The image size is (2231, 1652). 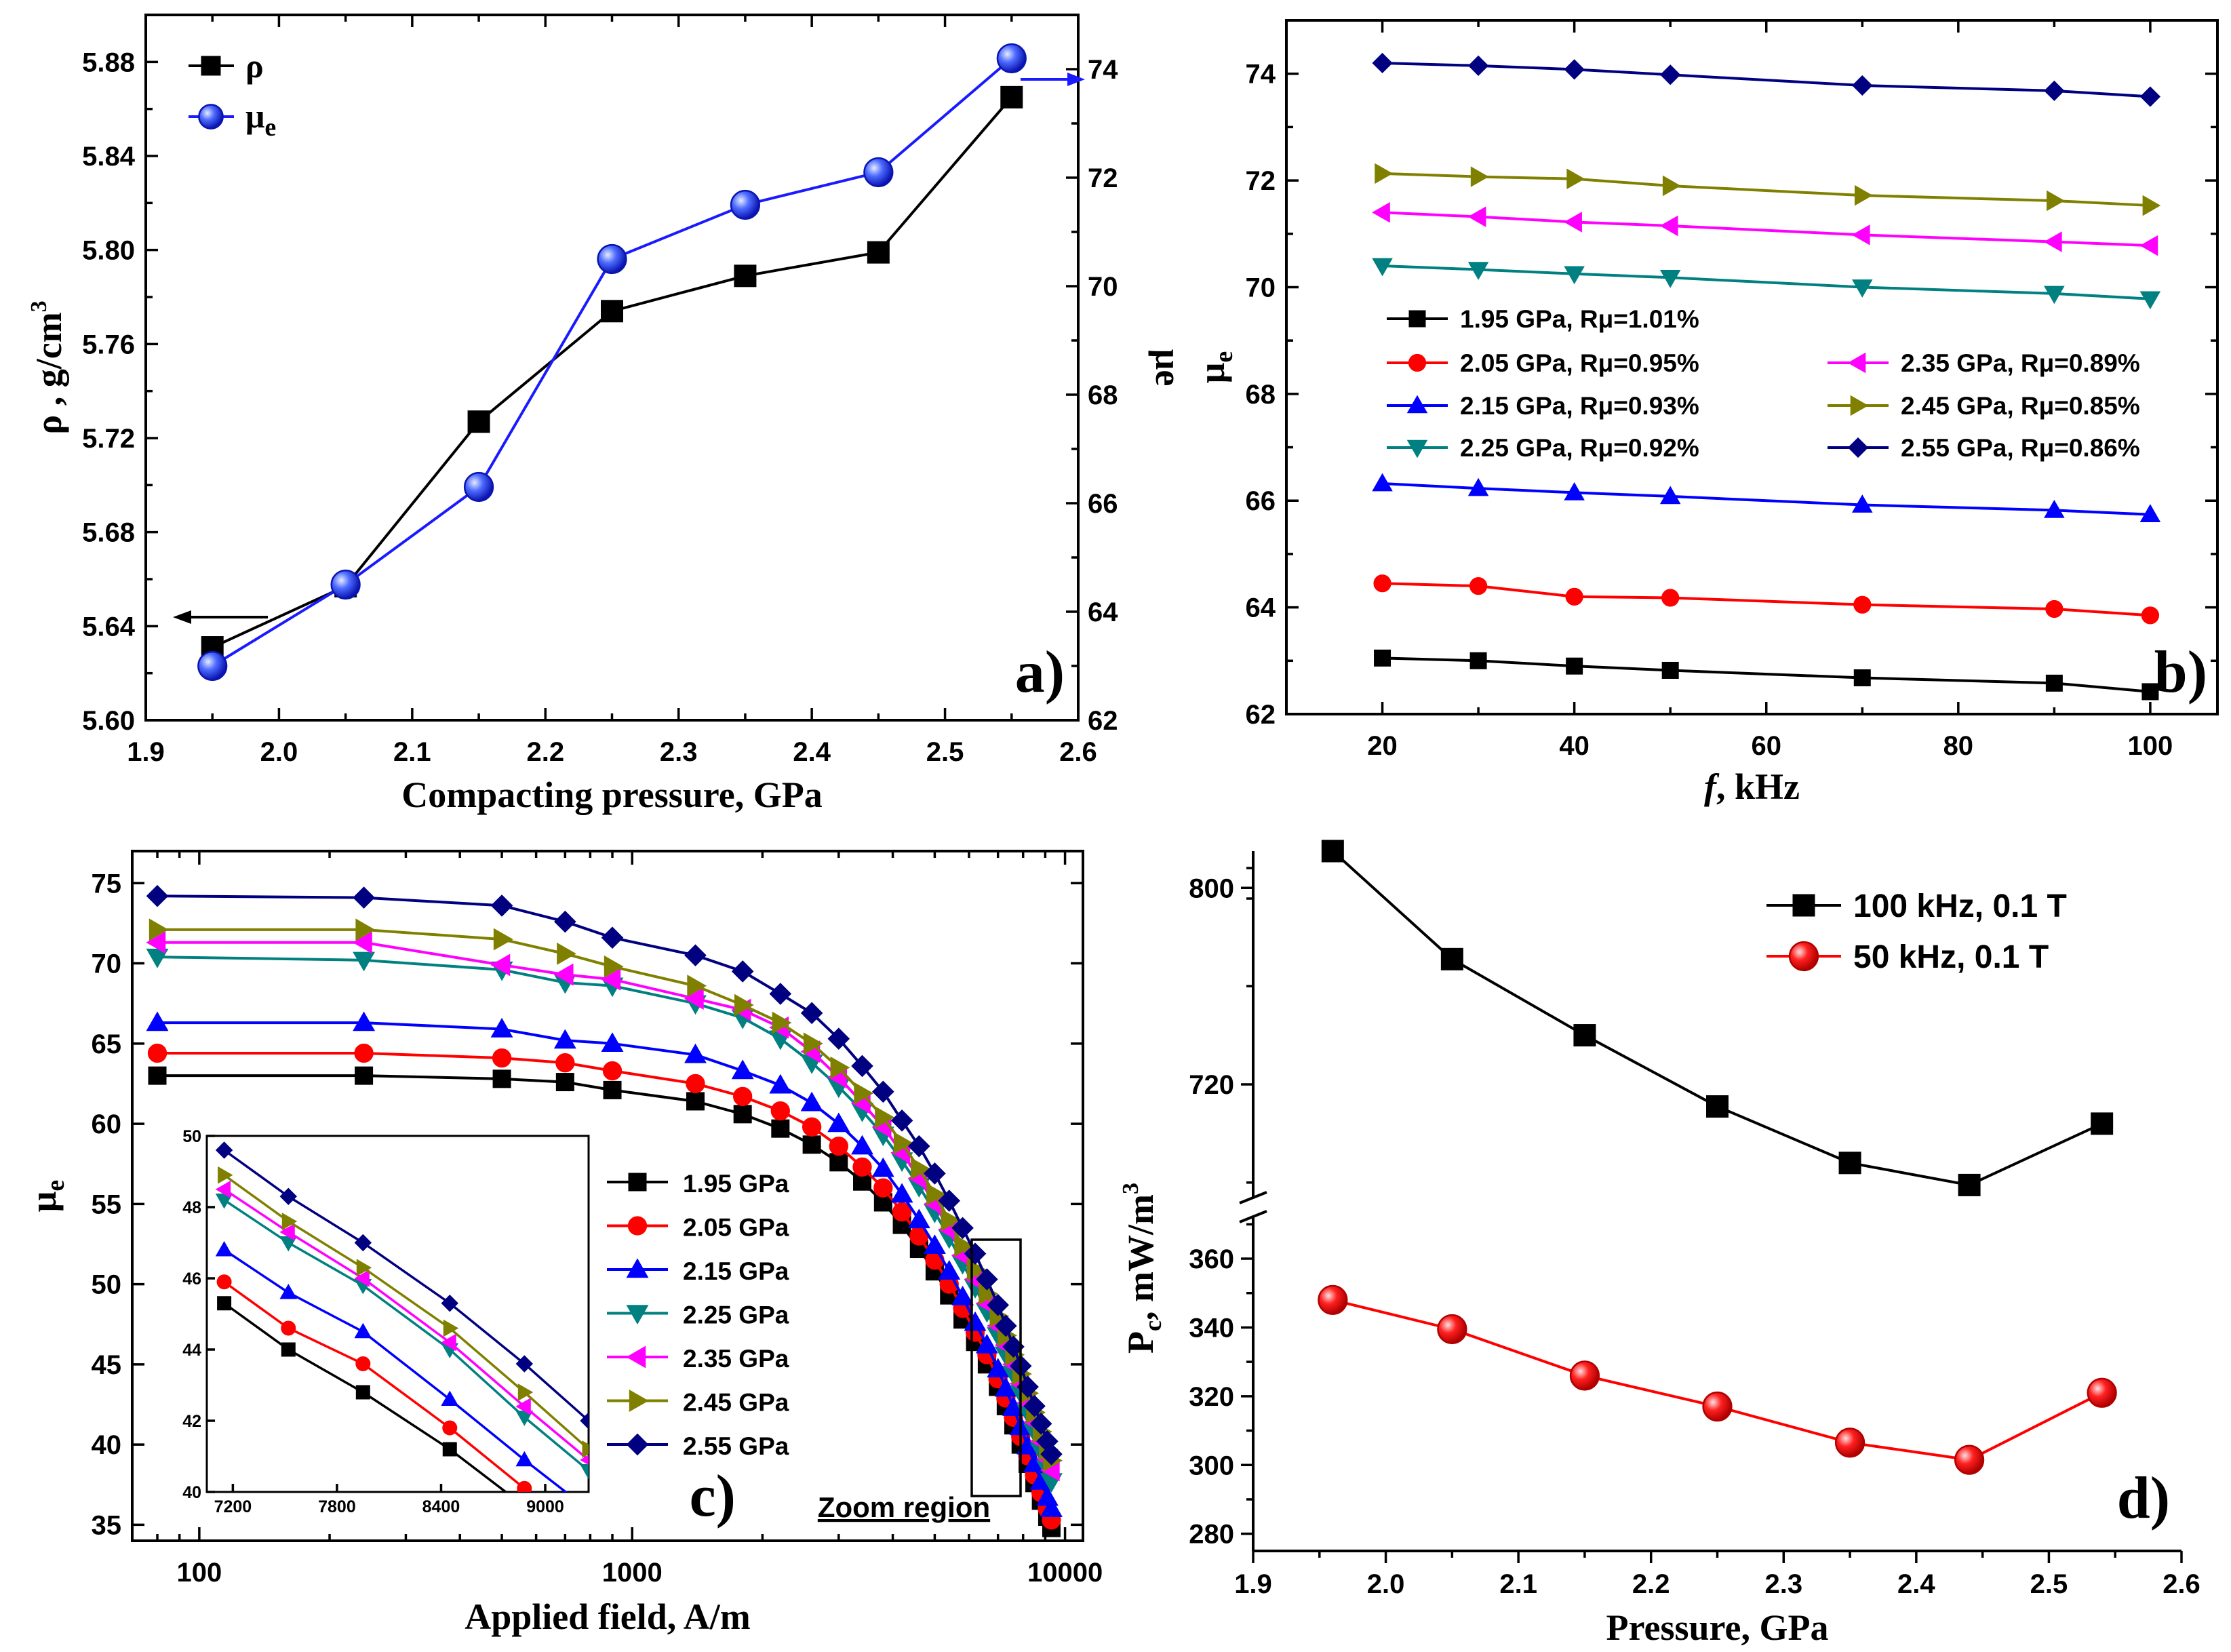 What do you see at coordinates (1103, 395) in the screenshot?
I see `y2-tick-label: 68` at bounding box center [1103, 395].